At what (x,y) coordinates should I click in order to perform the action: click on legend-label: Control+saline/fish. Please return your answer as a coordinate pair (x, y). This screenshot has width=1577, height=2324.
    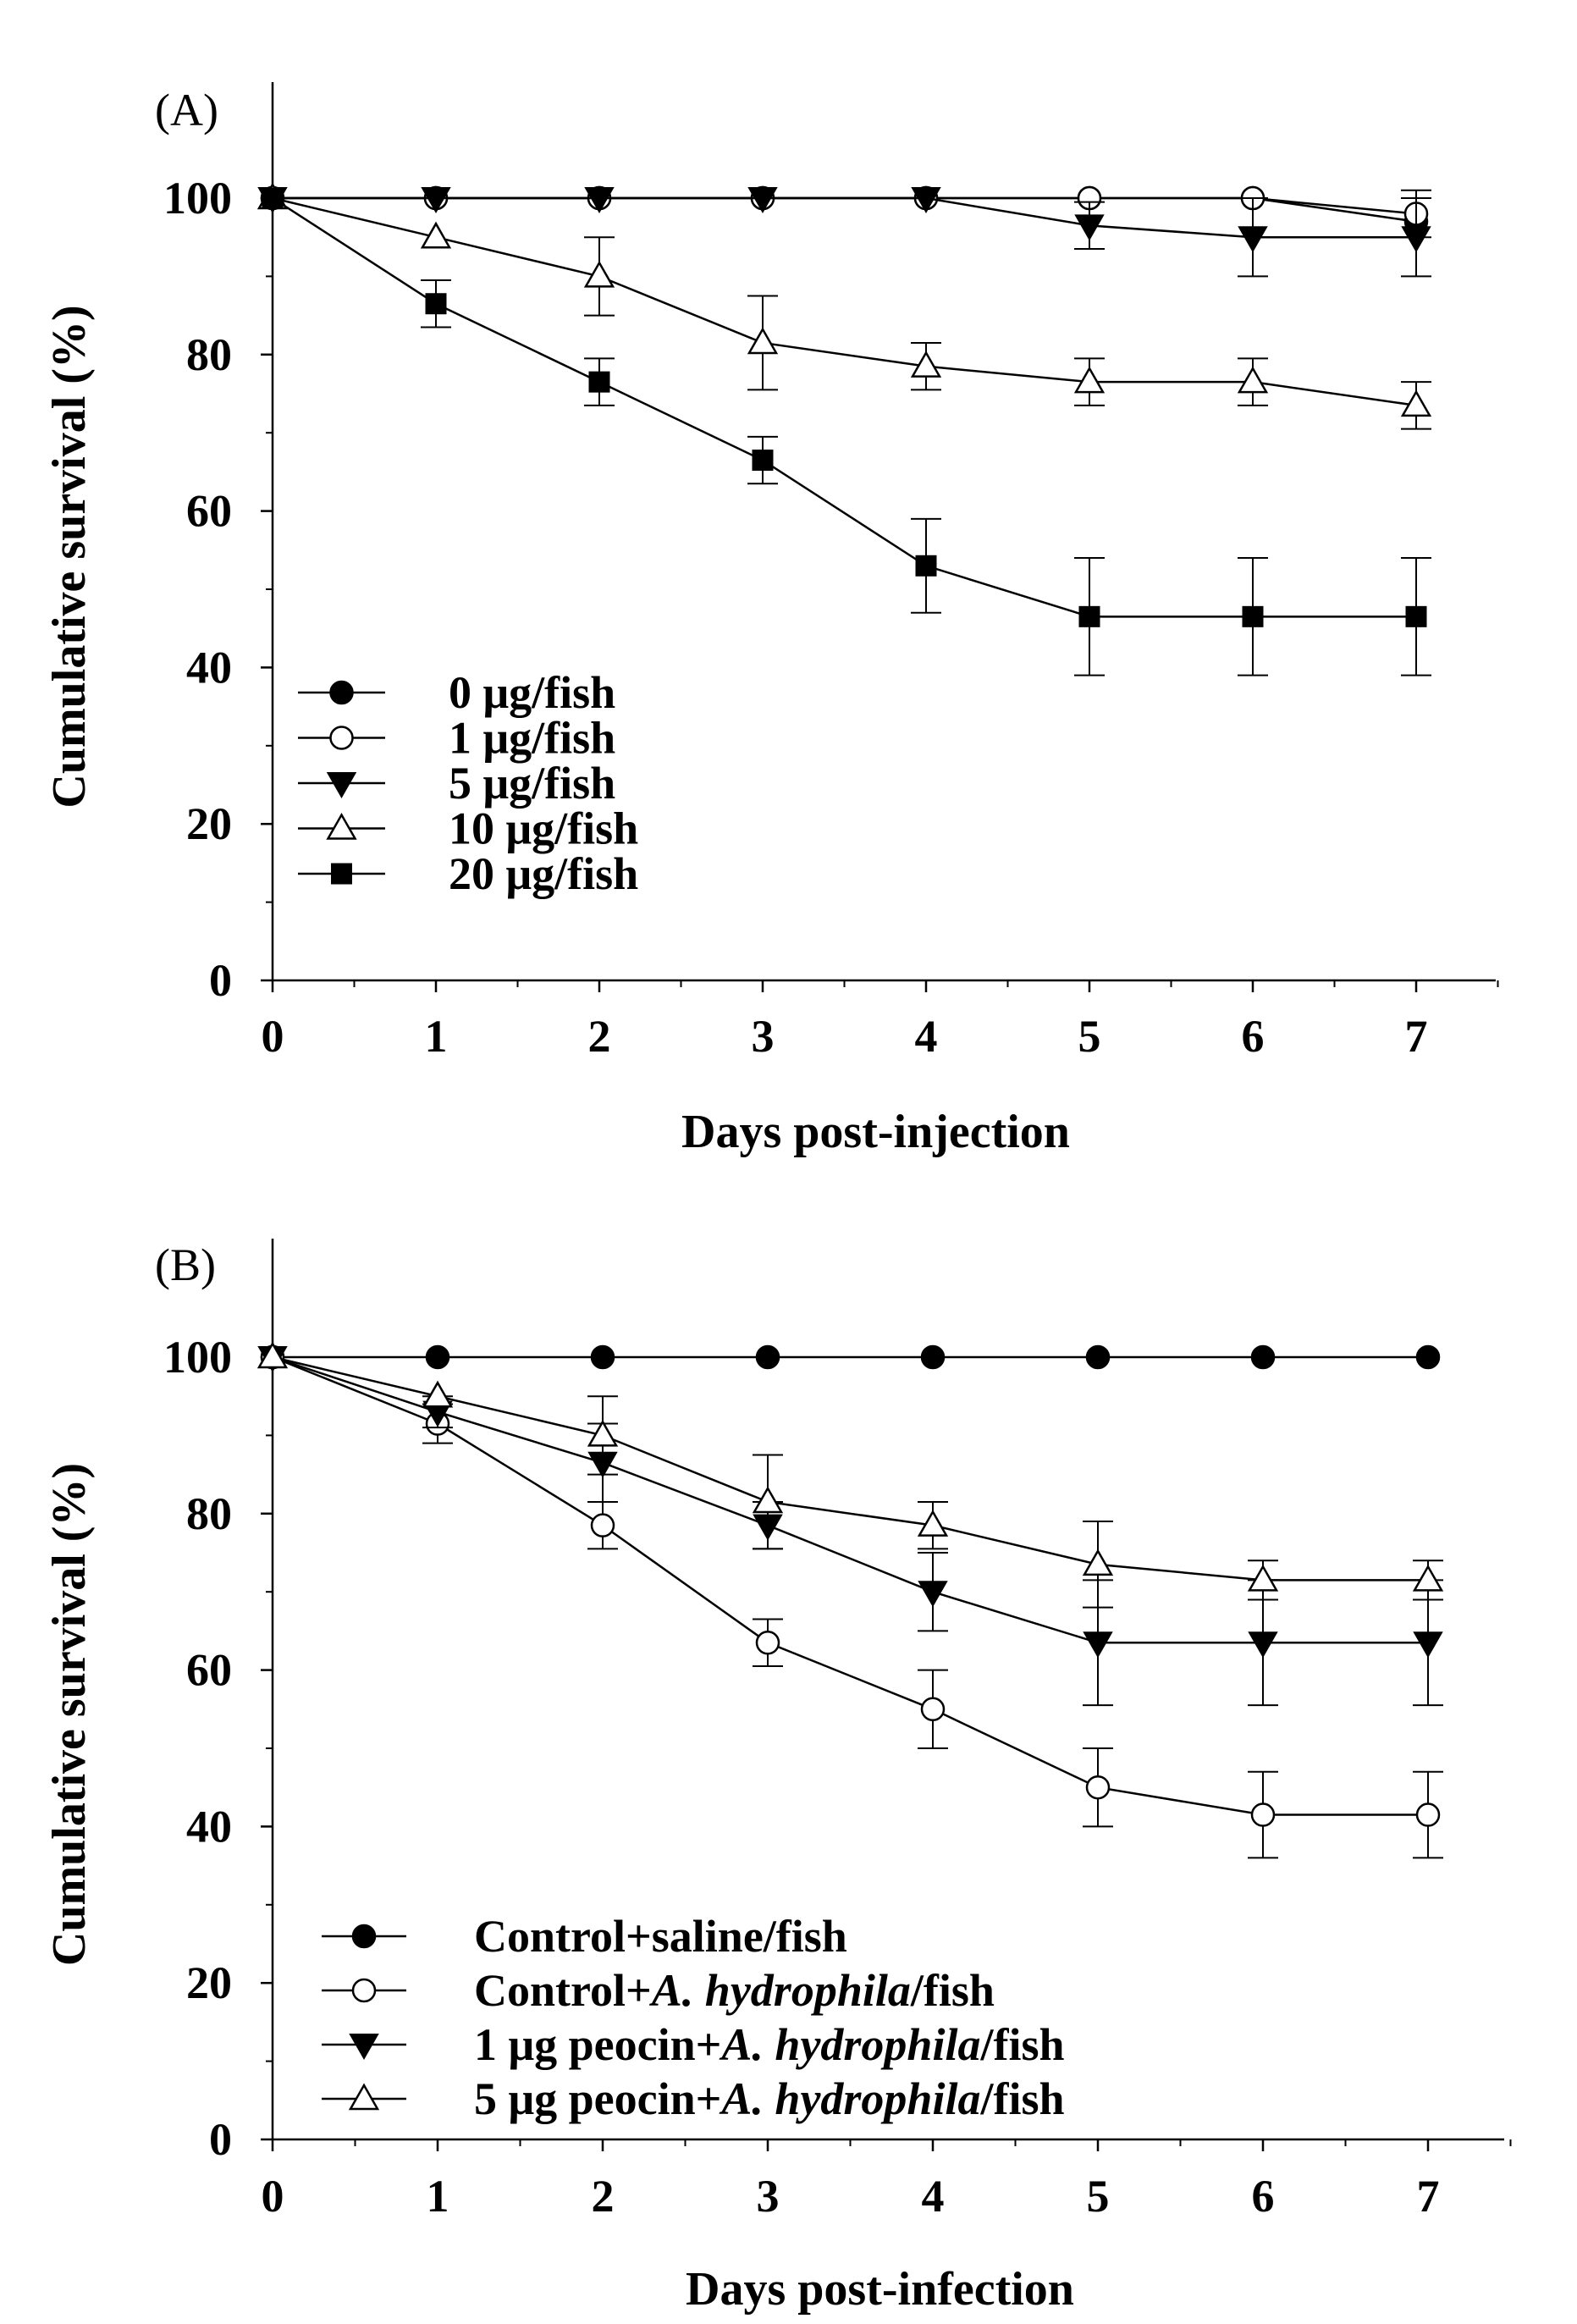
    Looking at the image, I should click on (660, 1937).